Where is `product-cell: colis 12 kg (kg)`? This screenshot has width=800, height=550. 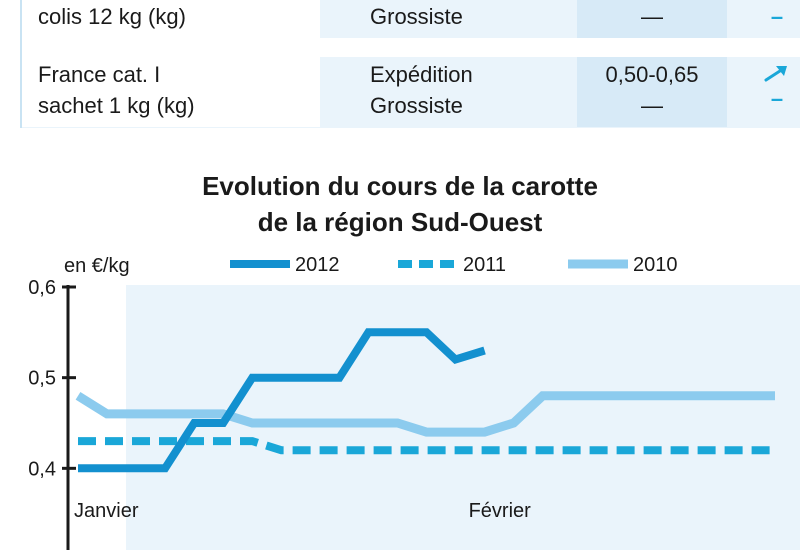
product-cell: colis 12 kg (kg) is located at coordinates (171, 19).